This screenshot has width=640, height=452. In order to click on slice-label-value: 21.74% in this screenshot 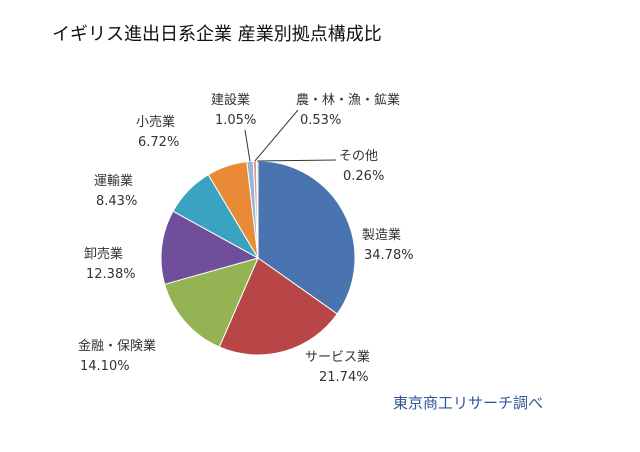, I will do `click(344, 377)`.